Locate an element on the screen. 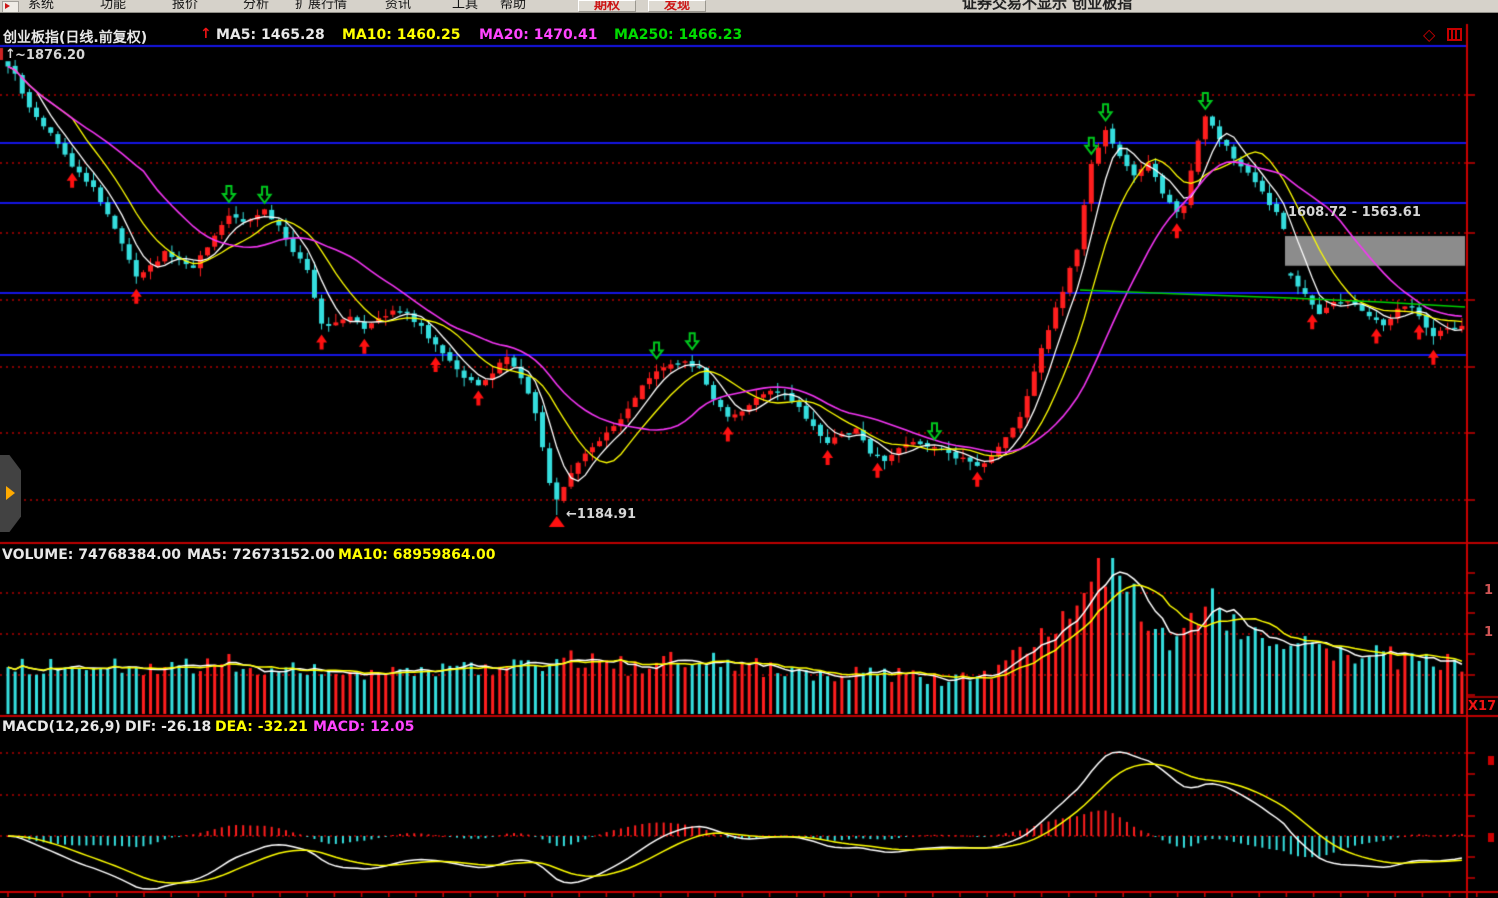 The image size is (1498, 898). macd-value: MACD: 12.05 is located at coordinates (364, 727).